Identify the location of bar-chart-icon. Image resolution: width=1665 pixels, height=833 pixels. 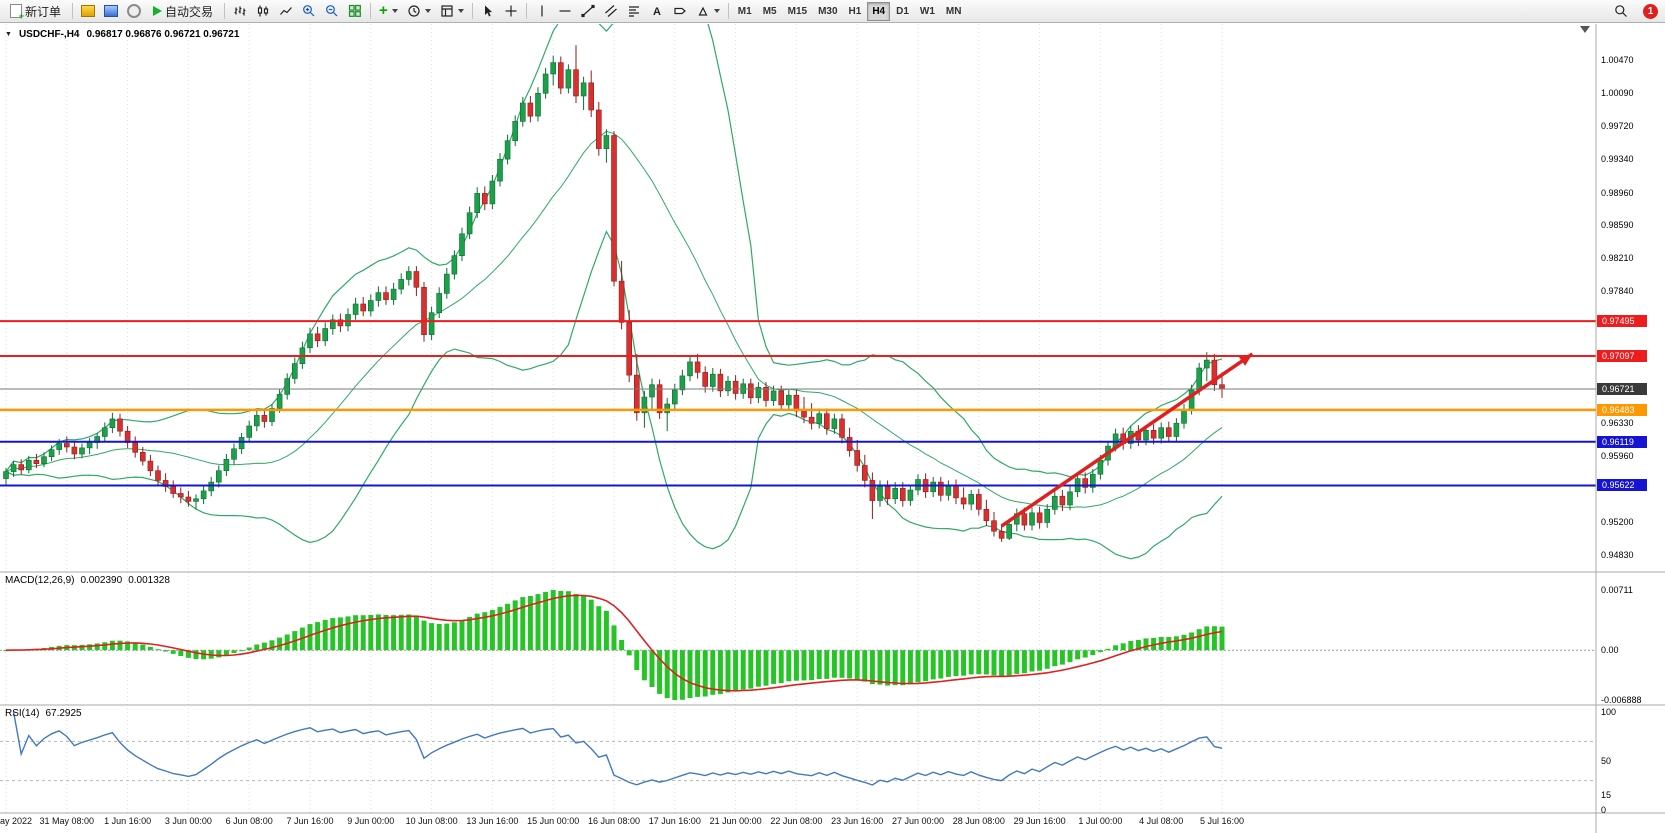
(240, 11).